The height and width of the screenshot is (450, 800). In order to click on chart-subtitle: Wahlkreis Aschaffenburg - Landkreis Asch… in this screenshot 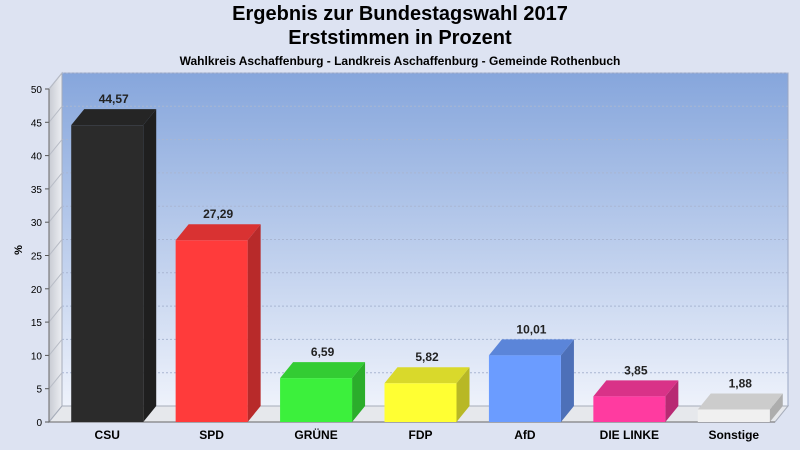, I will do `click(400, 61)`.